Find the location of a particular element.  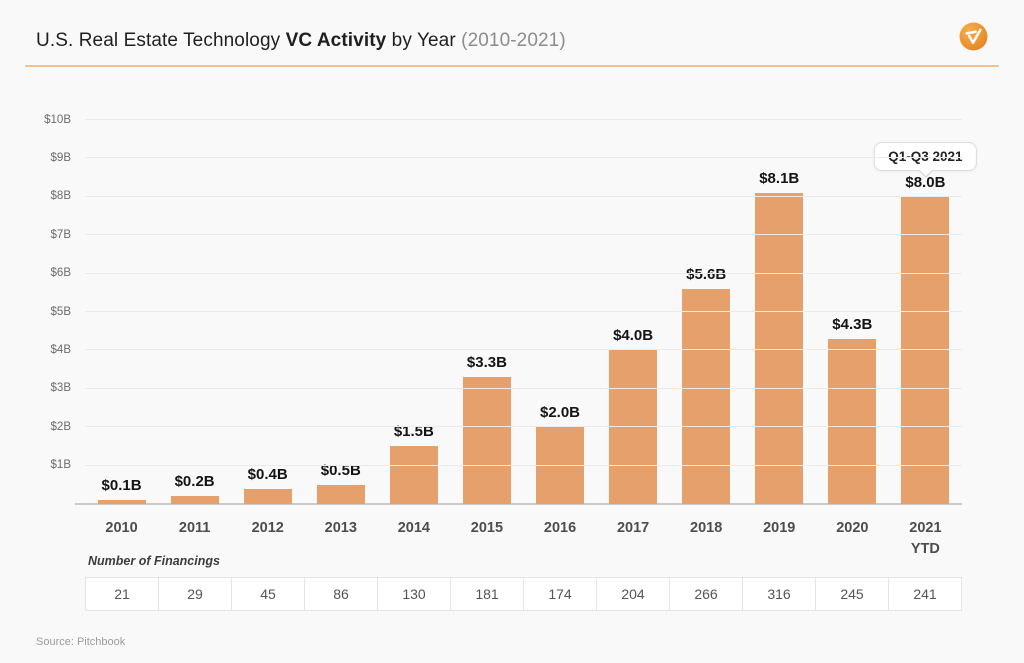

financings-cell: 204 is located at coordinates (633, 594).